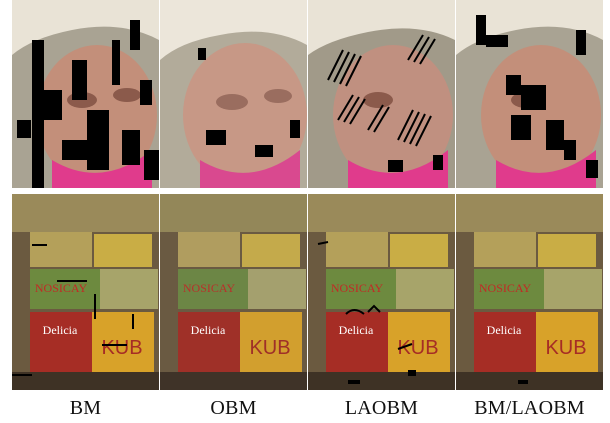  I want to click on caption-bm-laobm: BM/LAOBM, so click(529, 408).